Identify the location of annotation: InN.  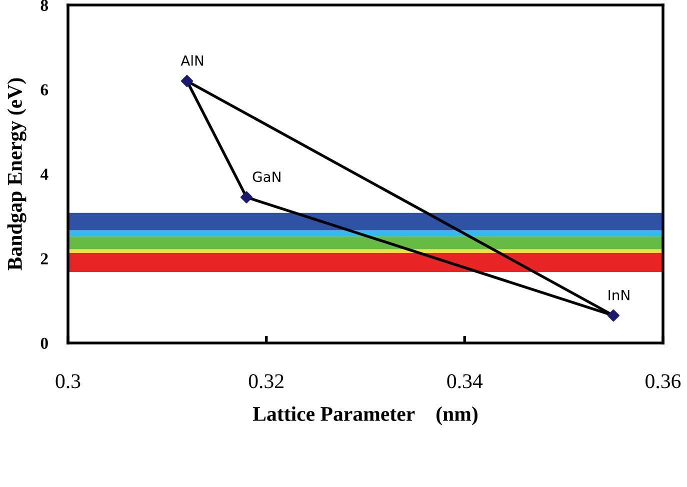
(619, 295).